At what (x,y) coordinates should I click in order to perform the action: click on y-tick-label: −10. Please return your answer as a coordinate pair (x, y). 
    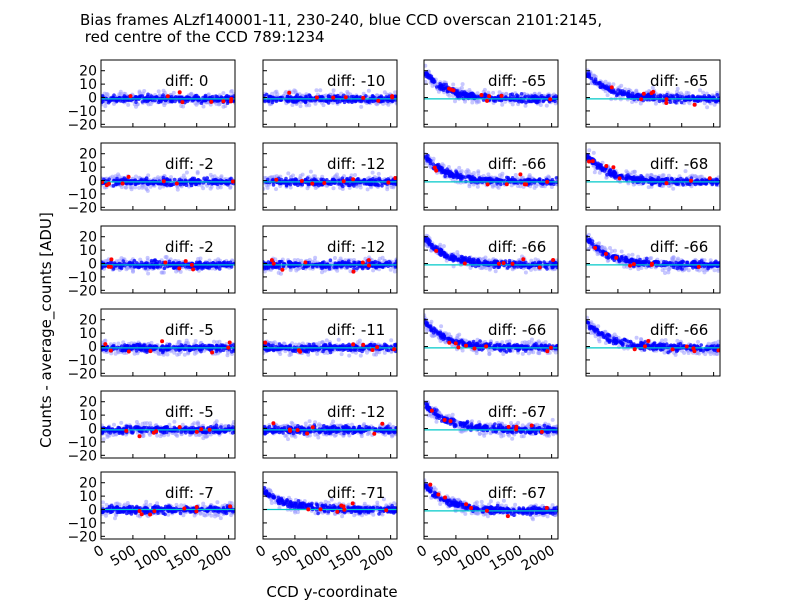
    Looking at the image, I should click on (82, 195).